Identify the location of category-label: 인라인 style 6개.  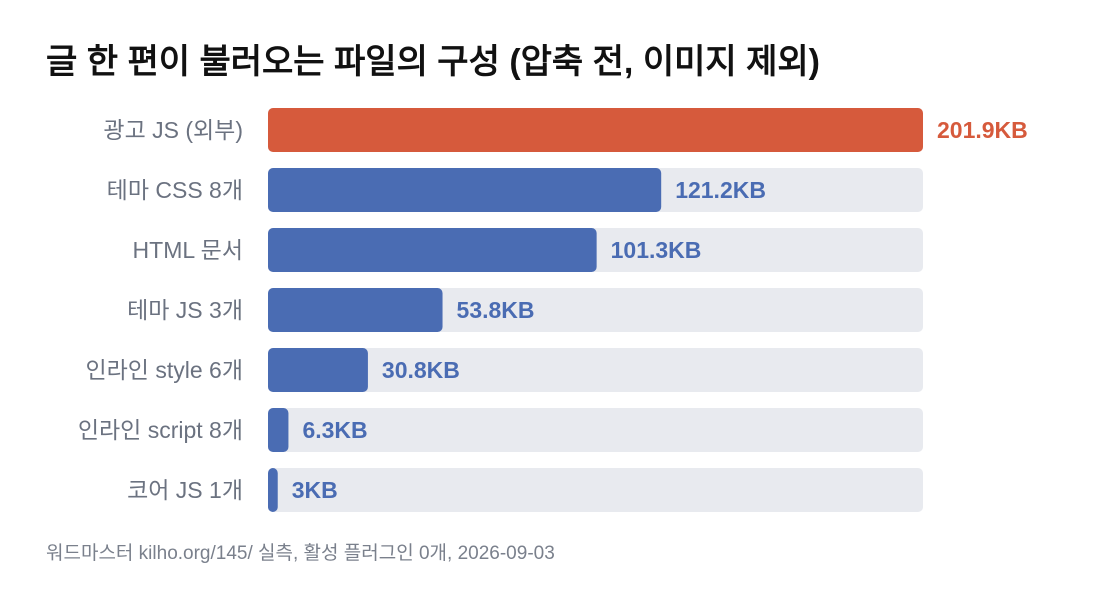
(164, 370).